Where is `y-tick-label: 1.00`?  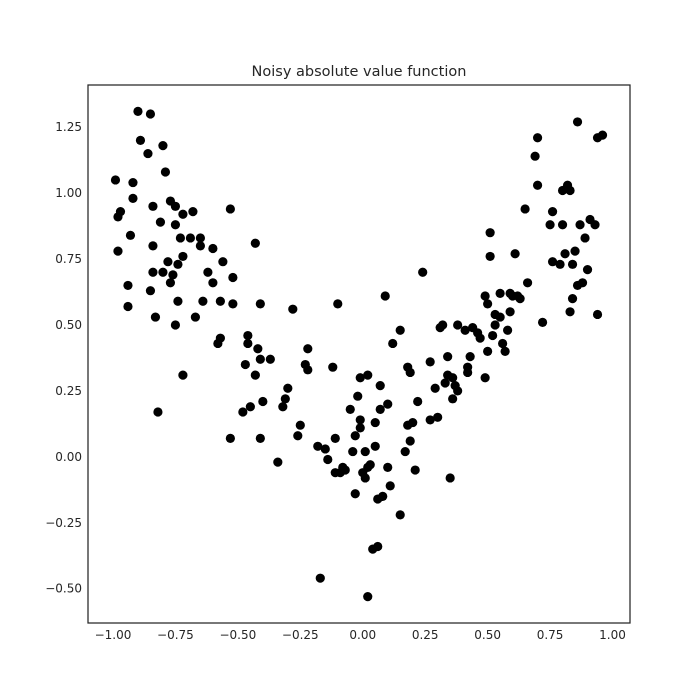
y-tick-label: 1.00 is located at coordinates (68, 193).